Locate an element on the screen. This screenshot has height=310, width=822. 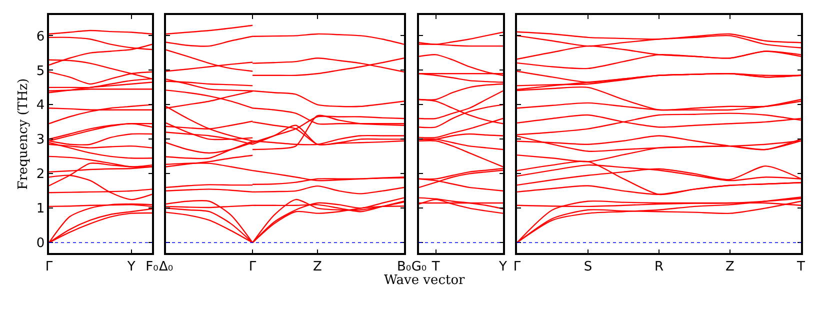
y-axis-title: Frequency (THz) is located at coordinates (23, 134).